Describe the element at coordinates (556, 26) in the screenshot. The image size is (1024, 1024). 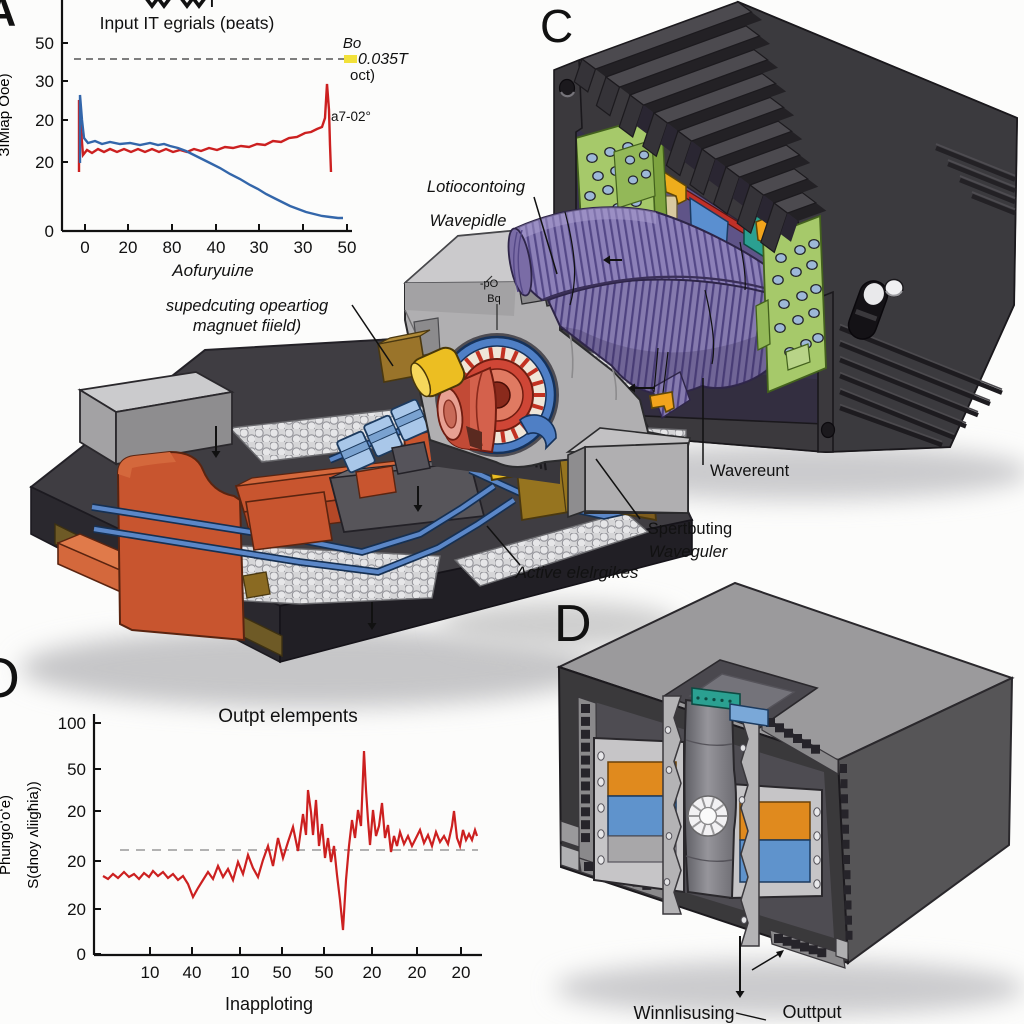
I see `svg-text: C` at that location.